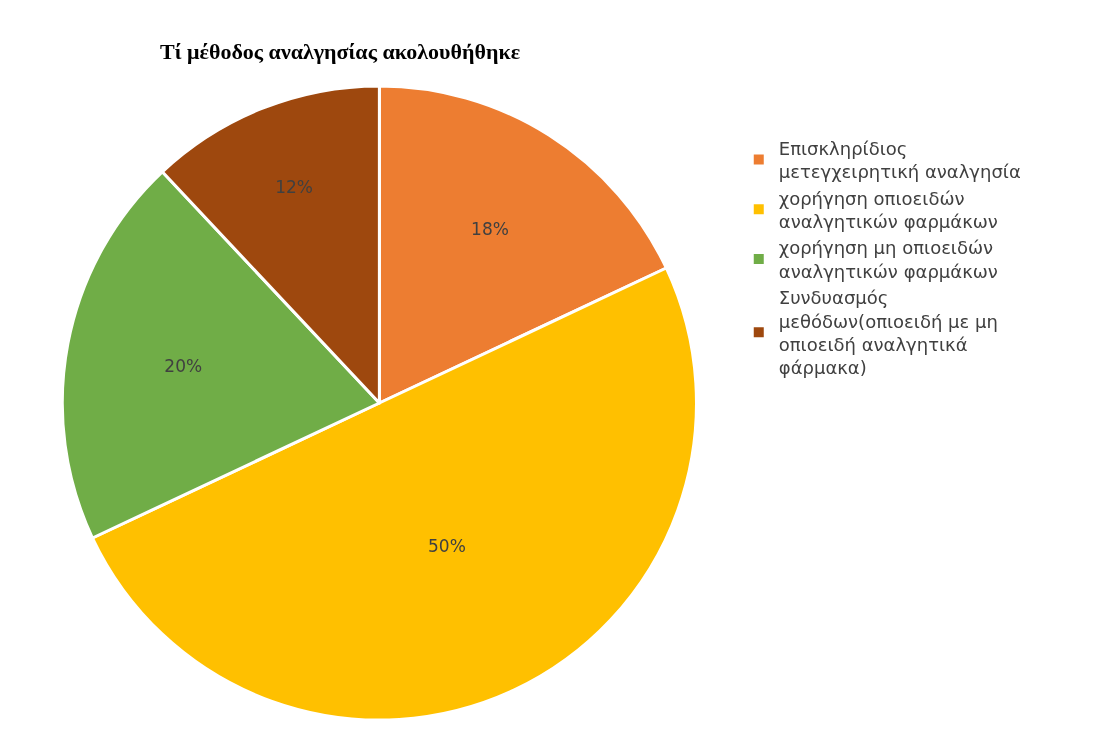  I want to click on data-label: 12%, so click(294, 187).